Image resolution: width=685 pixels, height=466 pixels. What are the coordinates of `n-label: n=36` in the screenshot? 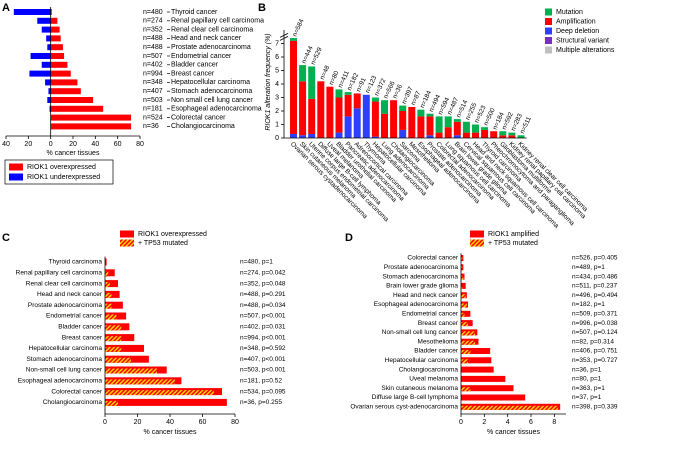 It's located at (151, 126).